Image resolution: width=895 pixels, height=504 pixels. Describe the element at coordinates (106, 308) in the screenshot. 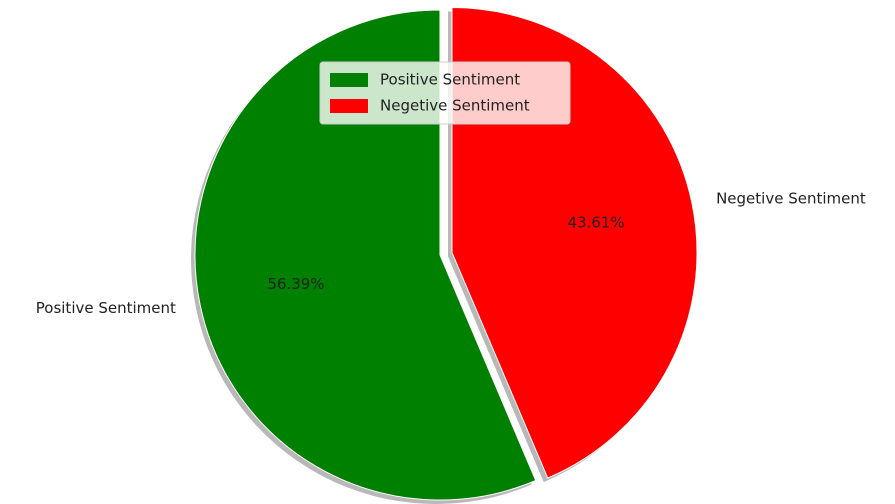

I see `slice-label: Positive Sentiment` at that location.